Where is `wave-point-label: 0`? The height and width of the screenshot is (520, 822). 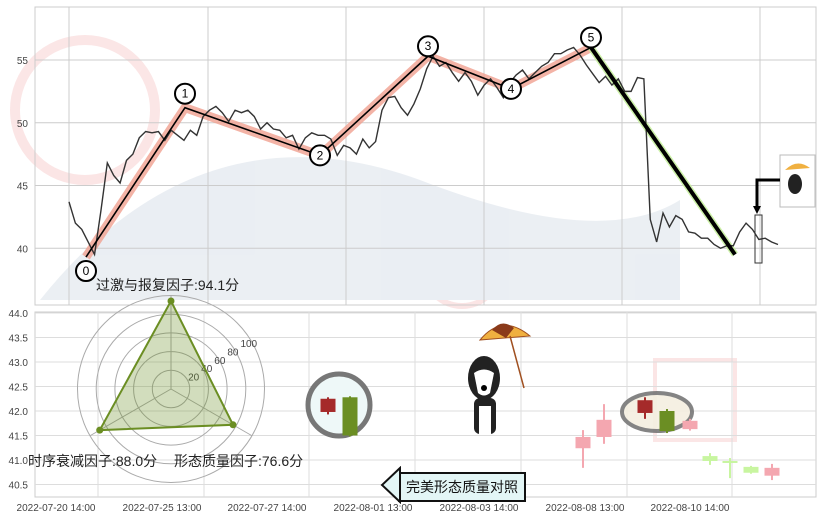
wave-point-label: 0 is located at coordinates (86, 271).